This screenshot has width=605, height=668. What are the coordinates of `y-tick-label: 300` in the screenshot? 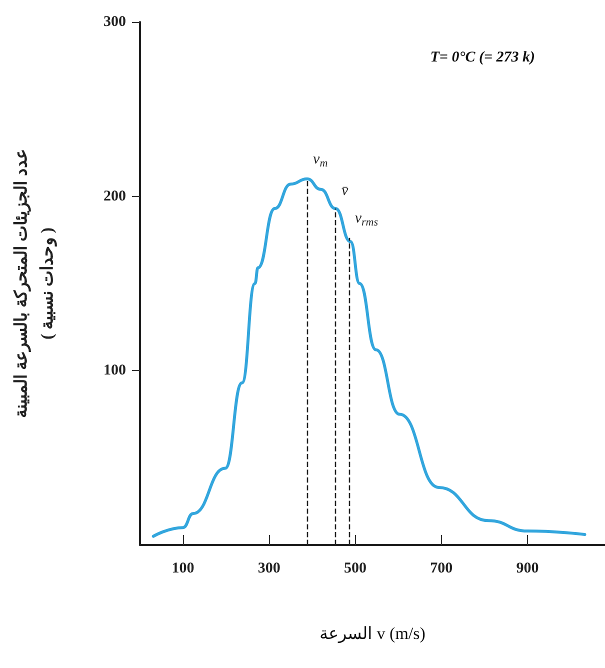 It's located at (115, 22).